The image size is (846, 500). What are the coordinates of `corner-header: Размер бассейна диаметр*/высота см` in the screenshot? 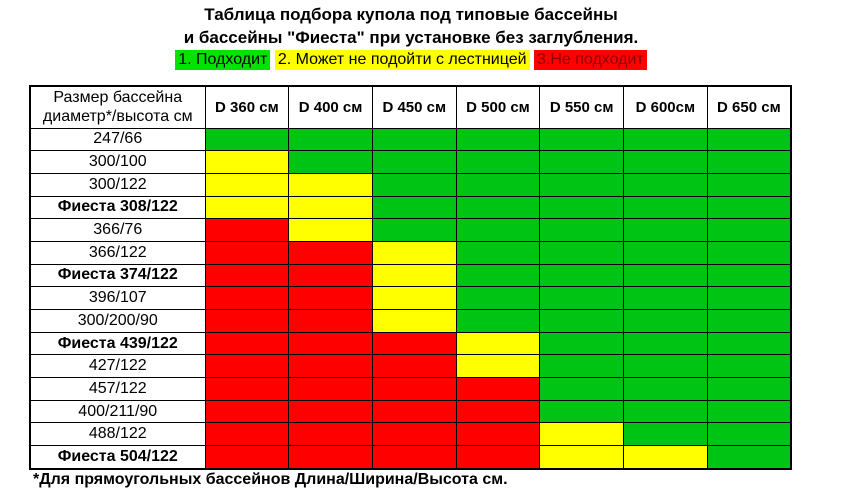 It's located at (117, 107).